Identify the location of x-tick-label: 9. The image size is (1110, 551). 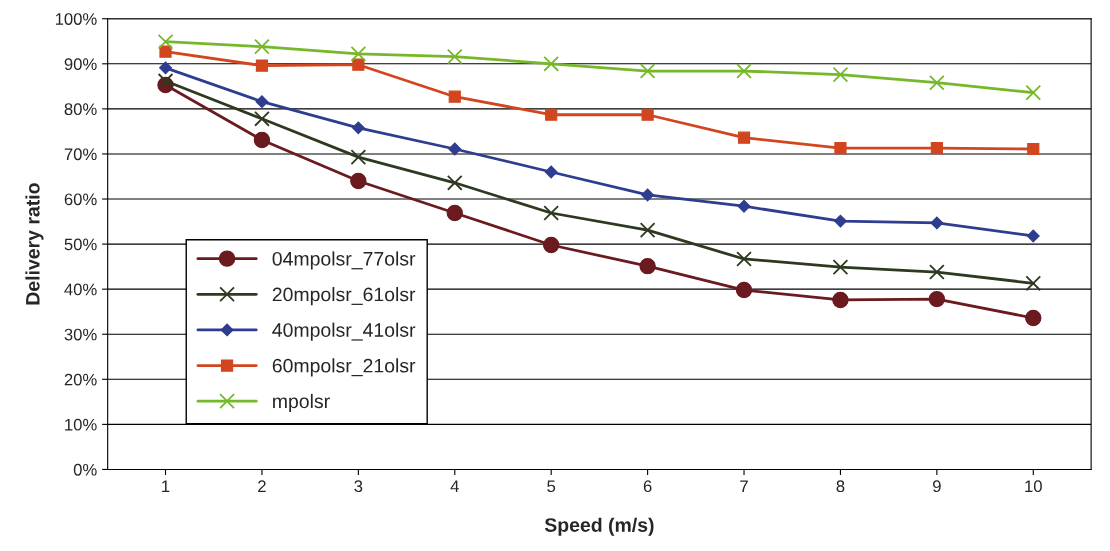
(937, 486).